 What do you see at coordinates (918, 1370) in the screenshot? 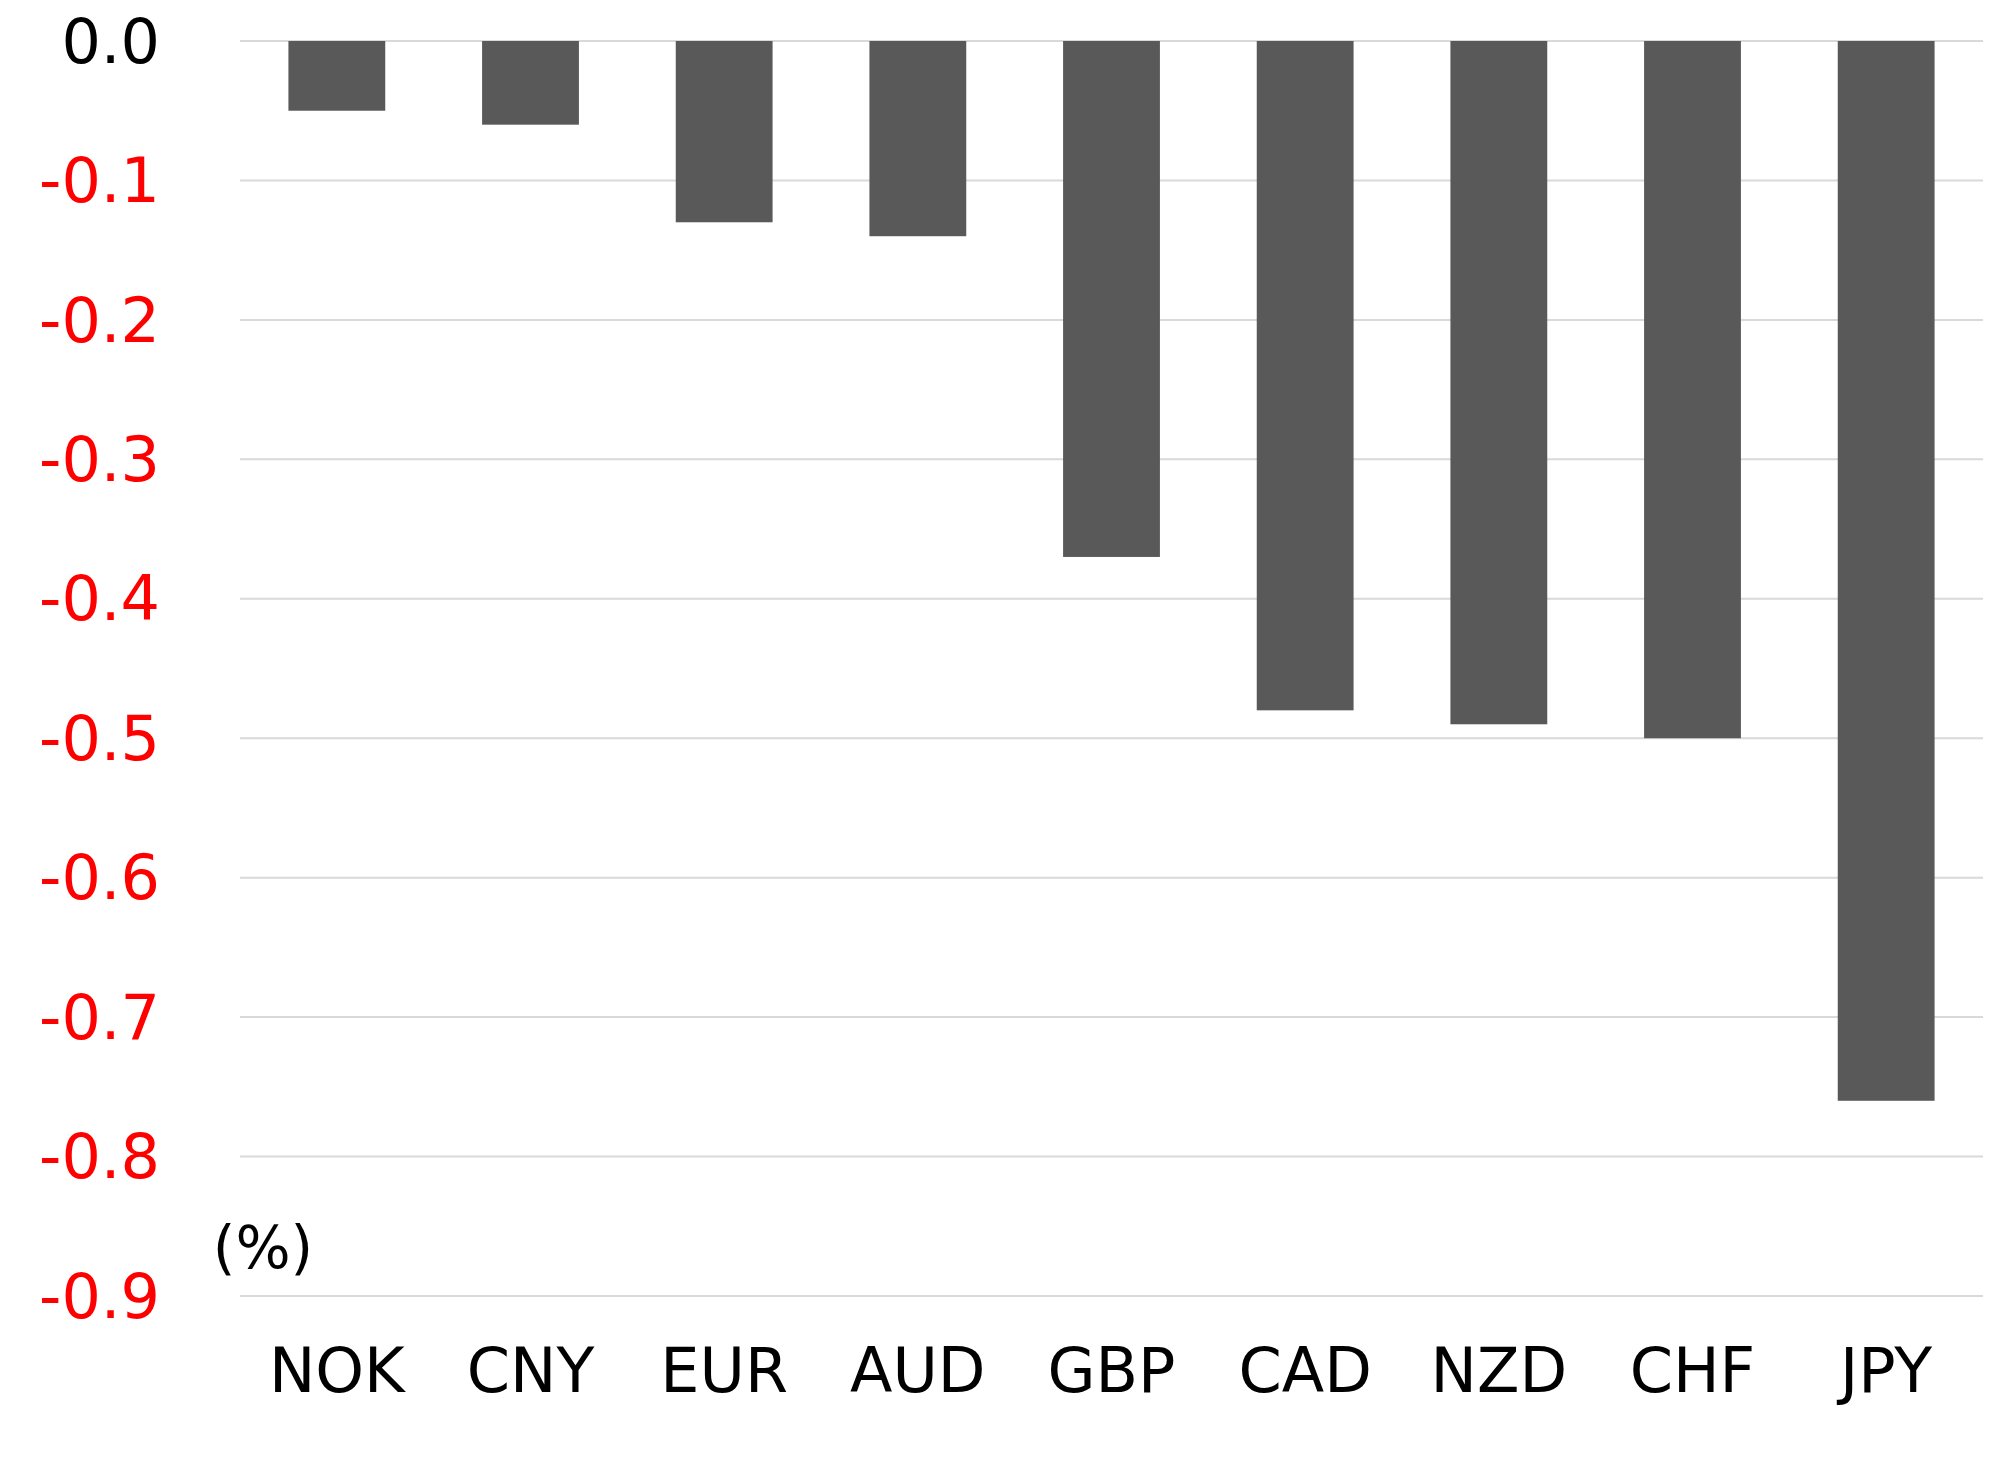
I see `x-tick-label: AUD` at bounding box center [918, 1370].